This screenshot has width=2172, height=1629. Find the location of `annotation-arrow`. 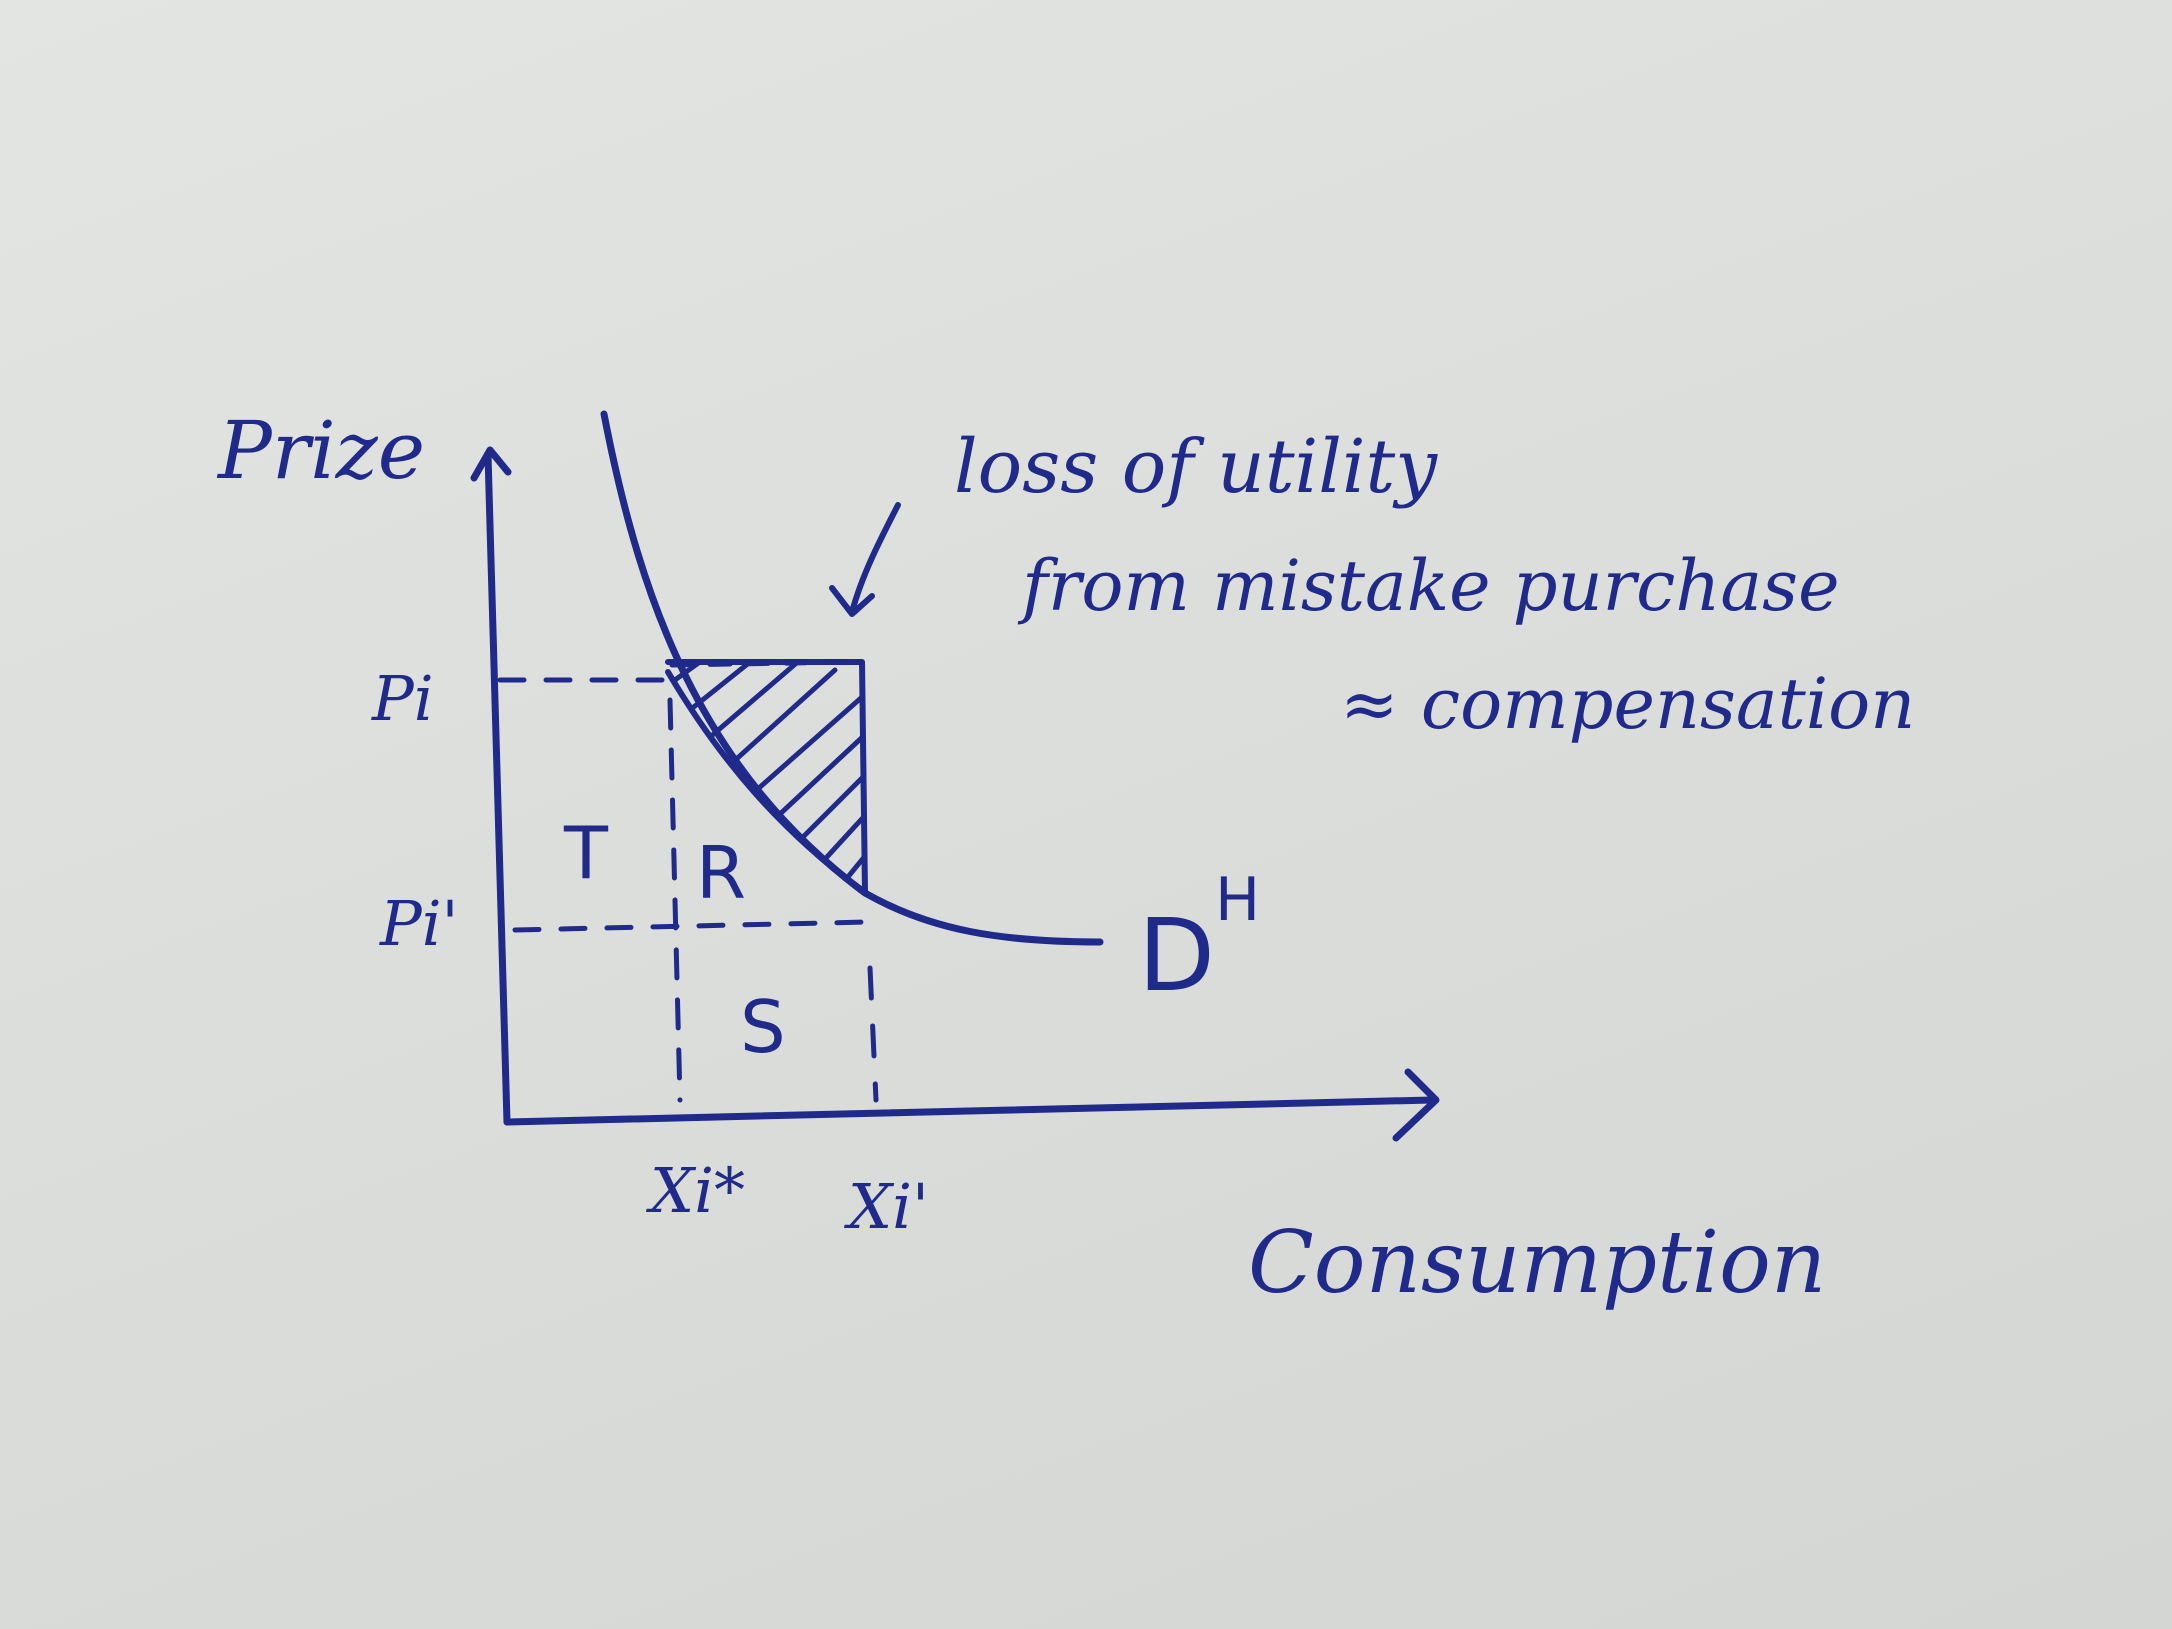

annotation-arrow is located at coordinates (865, 559).